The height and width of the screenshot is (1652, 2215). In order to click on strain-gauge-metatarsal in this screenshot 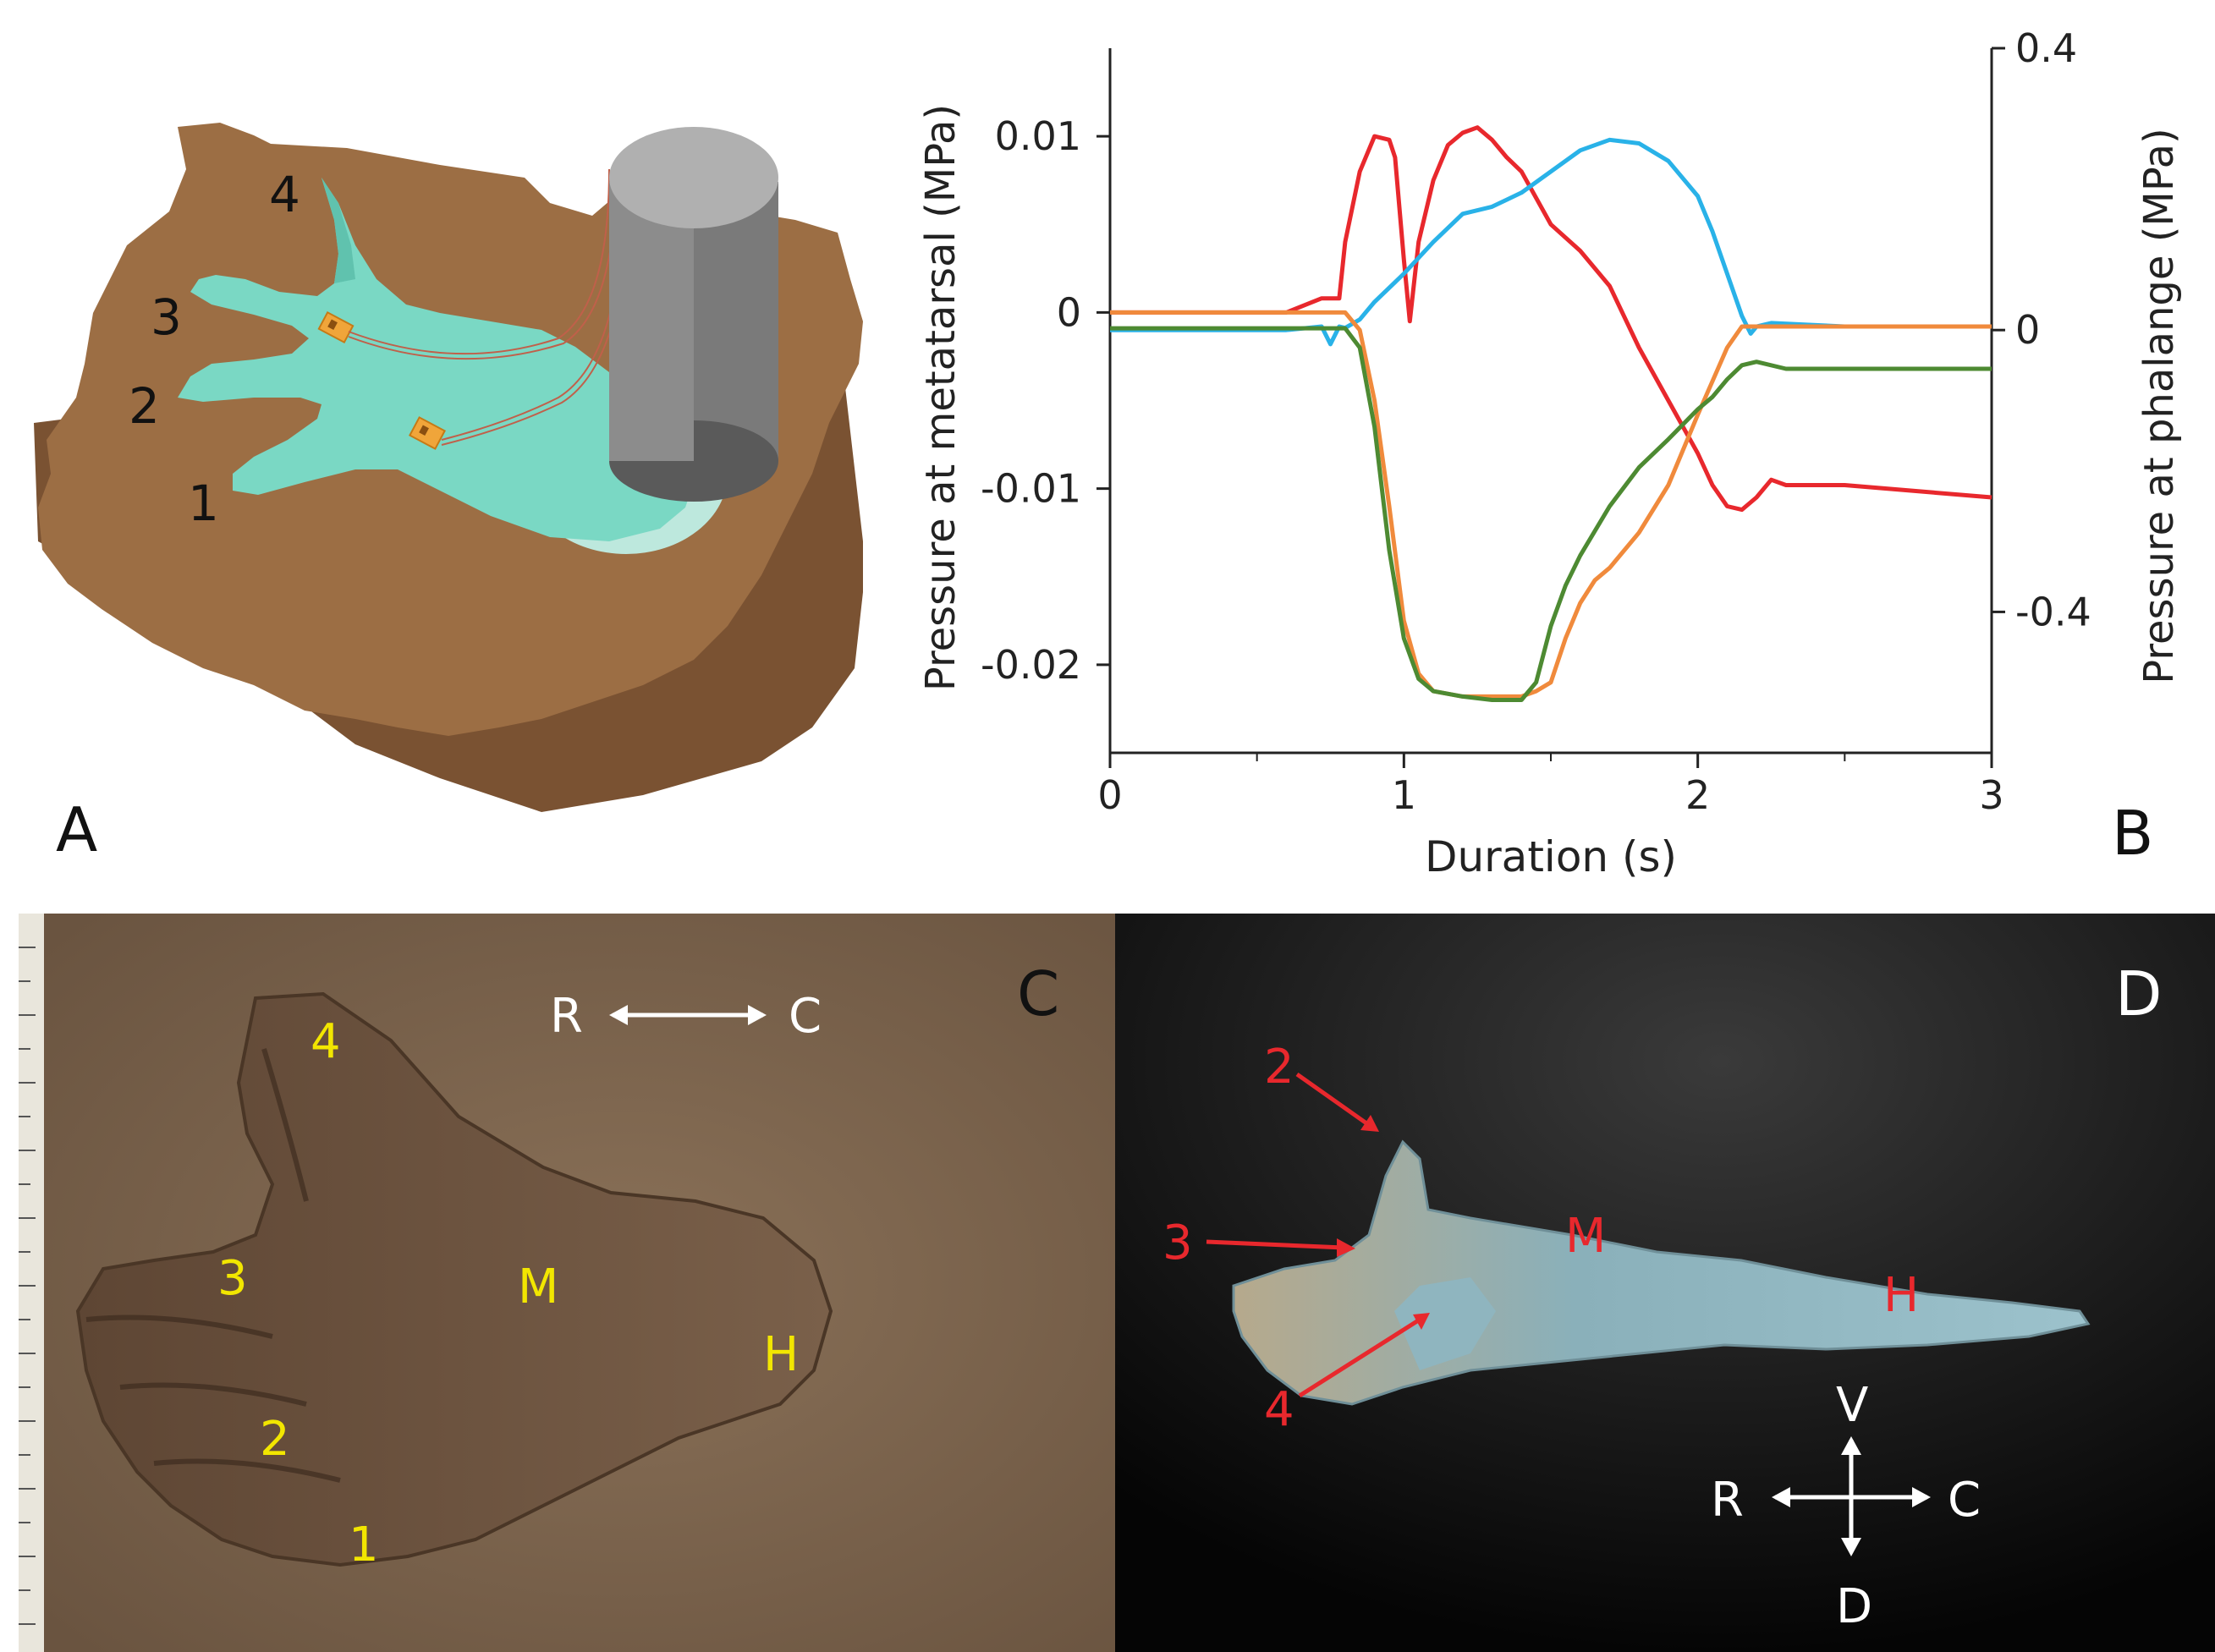, I will do `click(427, 433)`.